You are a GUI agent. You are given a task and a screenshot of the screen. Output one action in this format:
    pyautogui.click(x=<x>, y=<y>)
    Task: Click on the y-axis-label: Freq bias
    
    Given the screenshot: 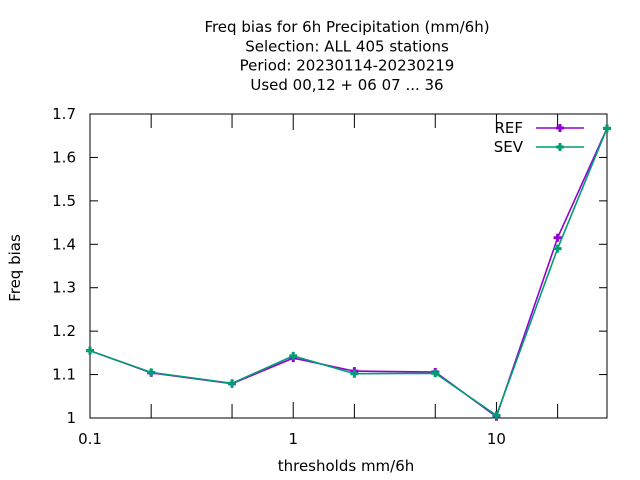 What is the action you would take?
    pyautogui.click(x=15, y=268)
    